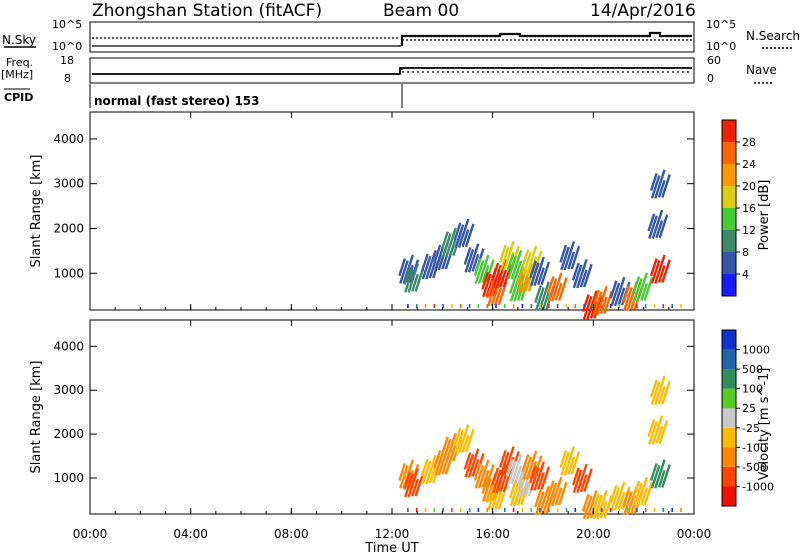 The height and width of the screenshot is (554, 800). What do you see at coordinates (190, 534) in the screenshot?
I see `x-tick-label: 04:00` at bounding box center [190, 534].